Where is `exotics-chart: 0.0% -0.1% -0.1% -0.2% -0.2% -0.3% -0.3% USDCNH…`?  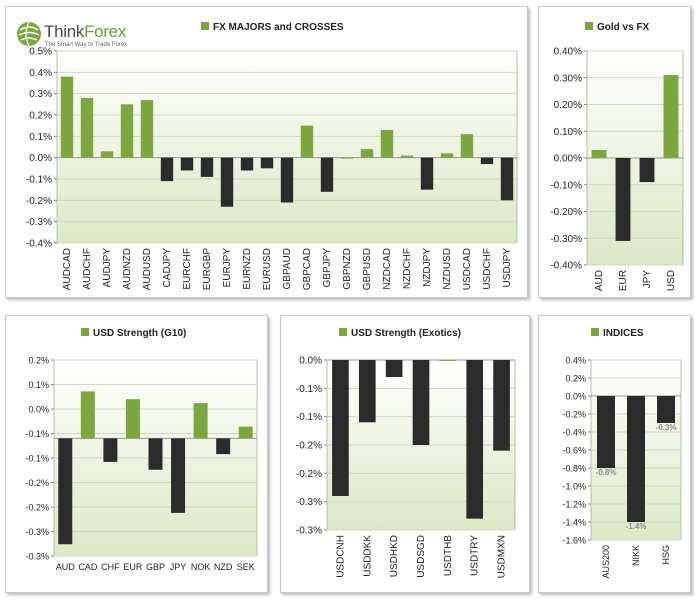
exotics-chart: 0.0% -0.1% -0.1% -0.2% -0.2% -0.3% -0.3% USDCNH… is located at coordinates (406, 467).